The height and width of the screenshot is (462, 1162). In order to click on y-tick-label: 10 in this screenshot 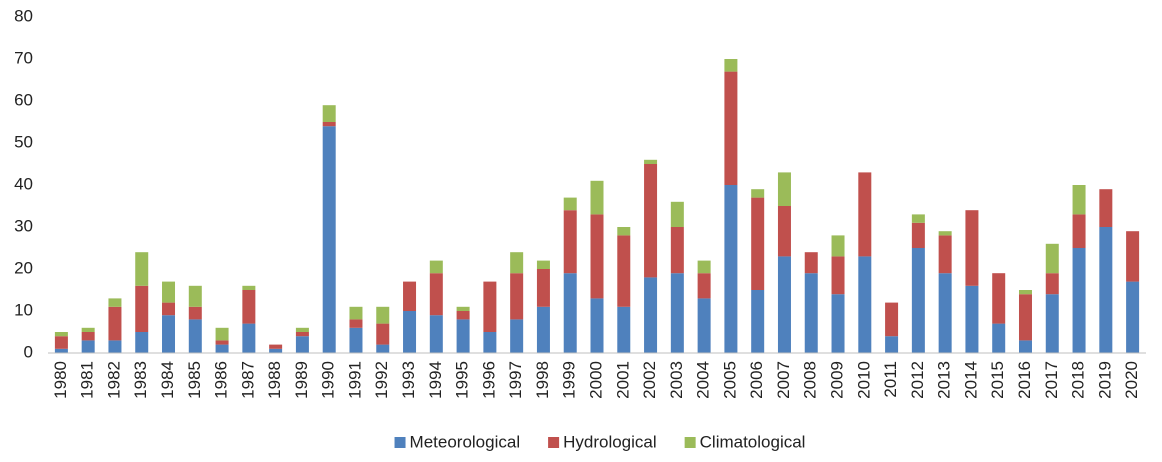, I will do `click(23, 309)`.